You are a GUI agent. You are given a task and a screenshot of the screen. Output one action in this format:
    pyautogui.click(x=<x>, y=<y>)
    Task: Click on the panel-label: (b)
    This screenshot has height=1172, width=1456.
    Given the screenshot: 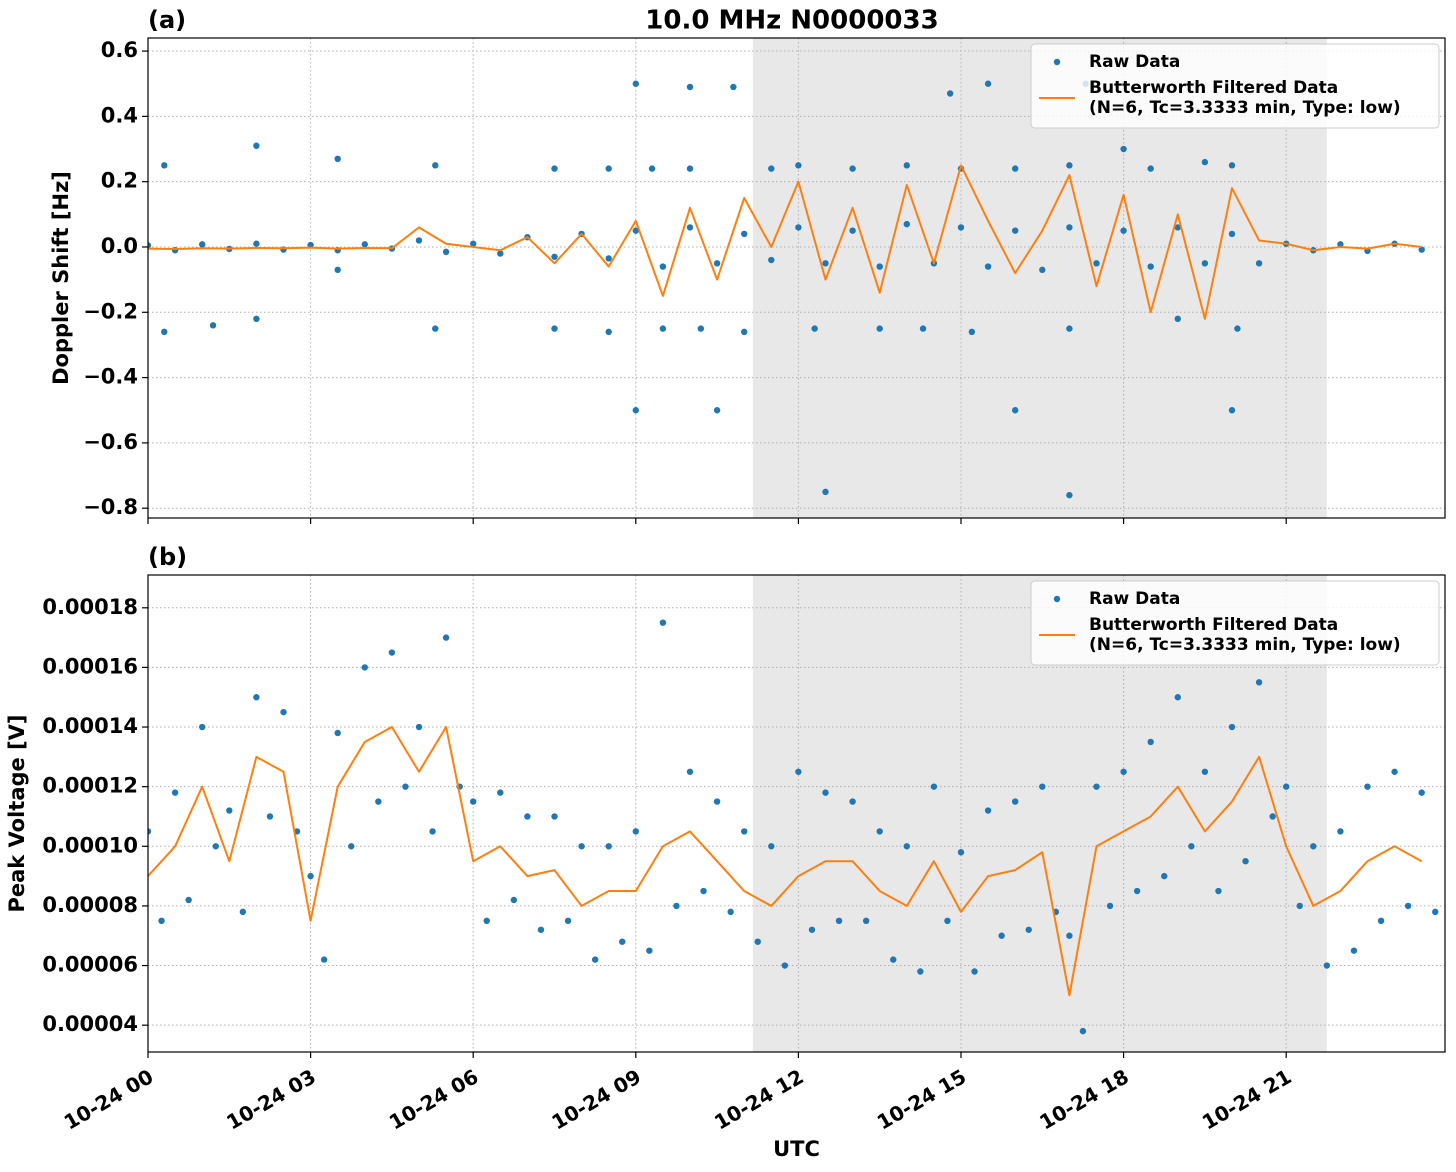 What is the action you would take?
    pyautogui.click(x=167, y=557)
    